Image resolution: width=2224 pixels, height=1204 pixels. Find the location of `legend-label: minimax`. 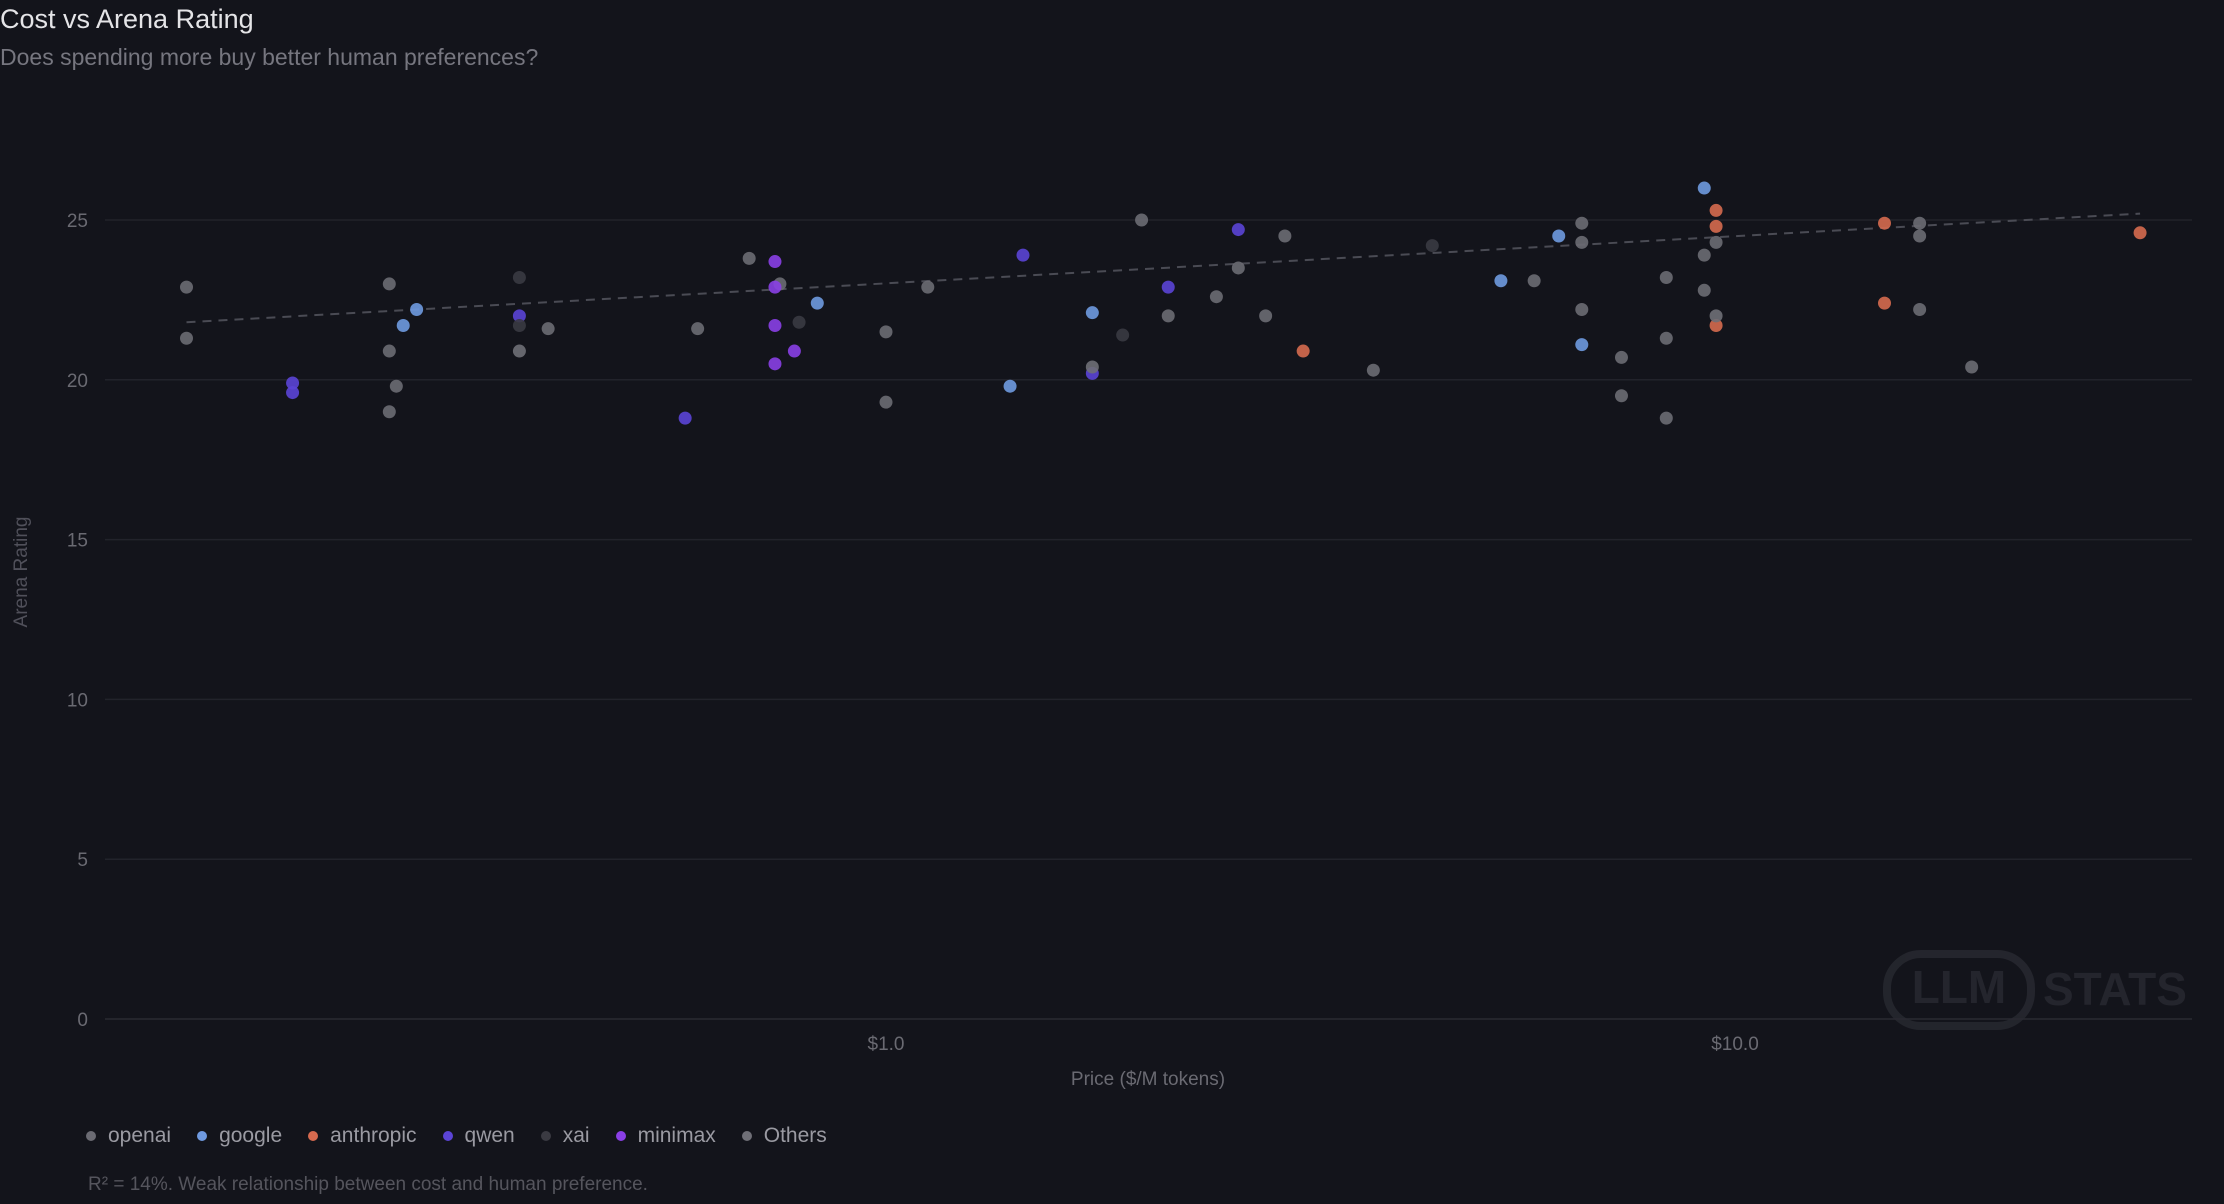

legend-label: minimax is located at coordinates (676, 1135).